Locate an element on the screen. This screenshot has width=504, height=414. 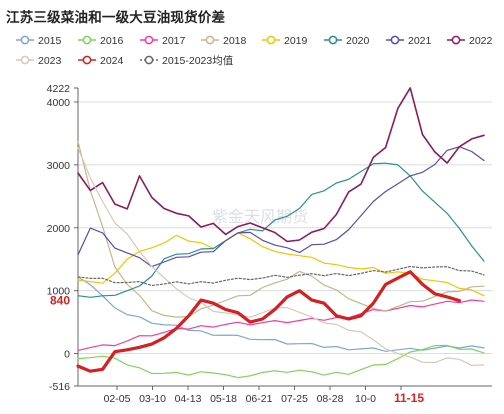
legend-swatch-marker-2015-2023- is located at coordinates (149, 60).